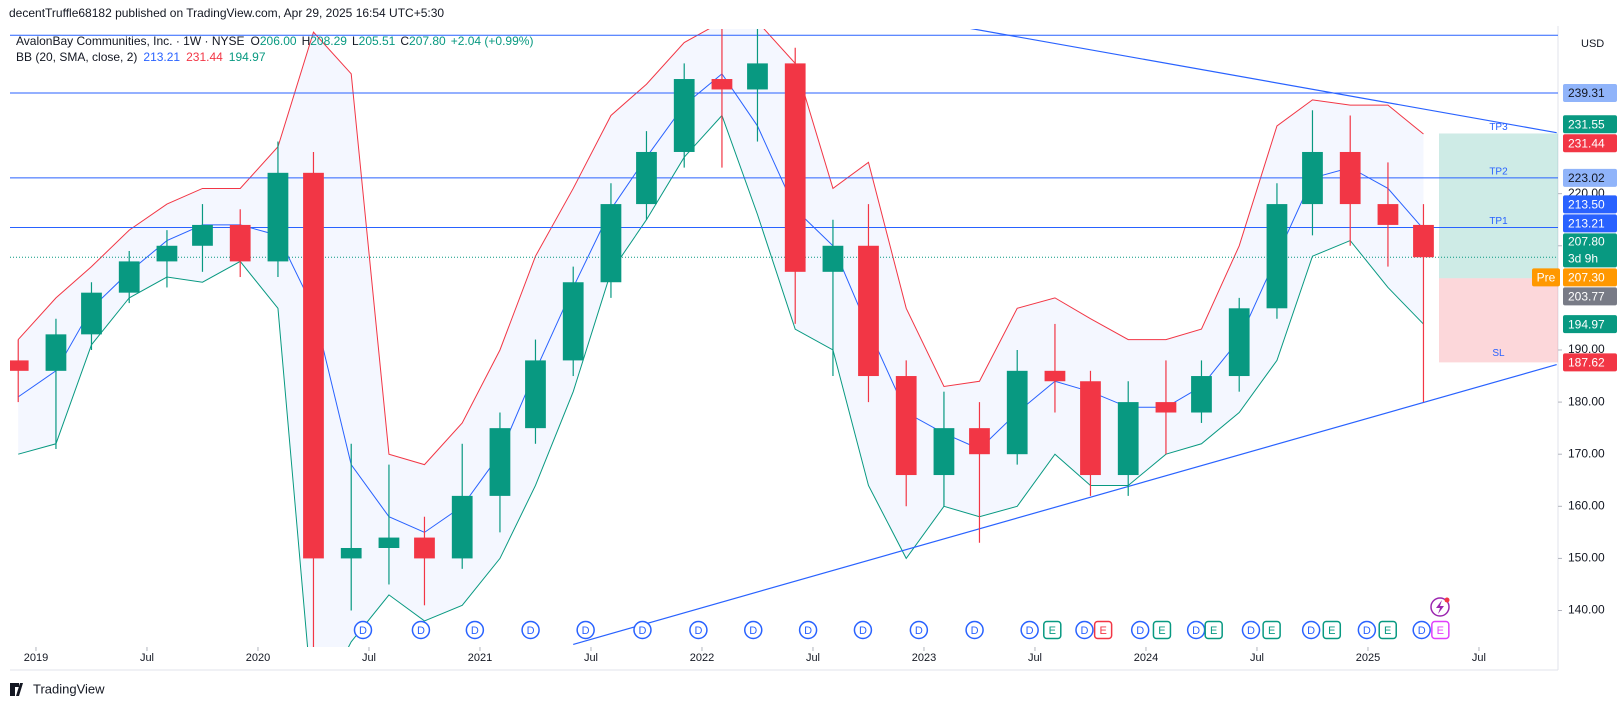  I want to click on loss-zone, so click(1498, 320).